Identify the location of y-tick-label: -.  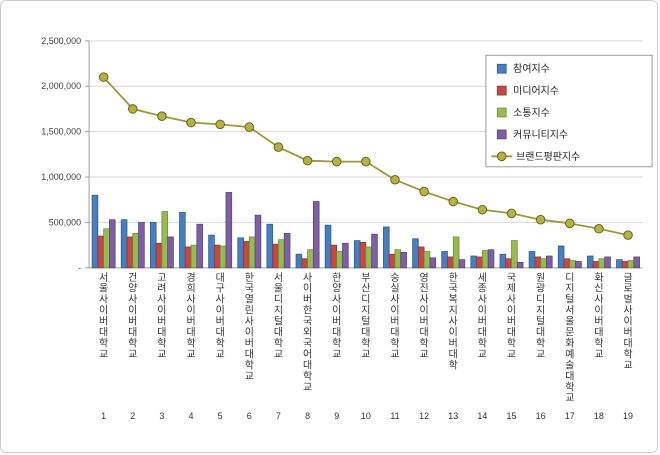
(79, 268).